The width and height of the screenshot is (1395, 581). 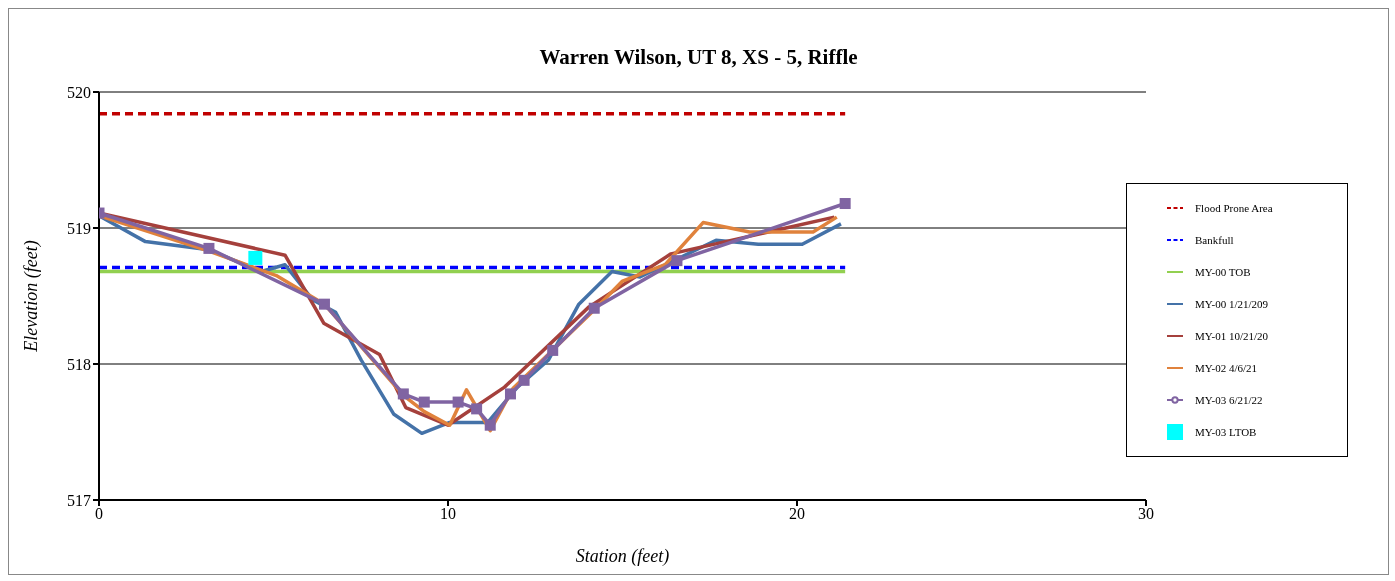 I want to click on chart-title: Warren Wilson, UT 8, XS - 5, Riffle, so click(x=698, y=57).